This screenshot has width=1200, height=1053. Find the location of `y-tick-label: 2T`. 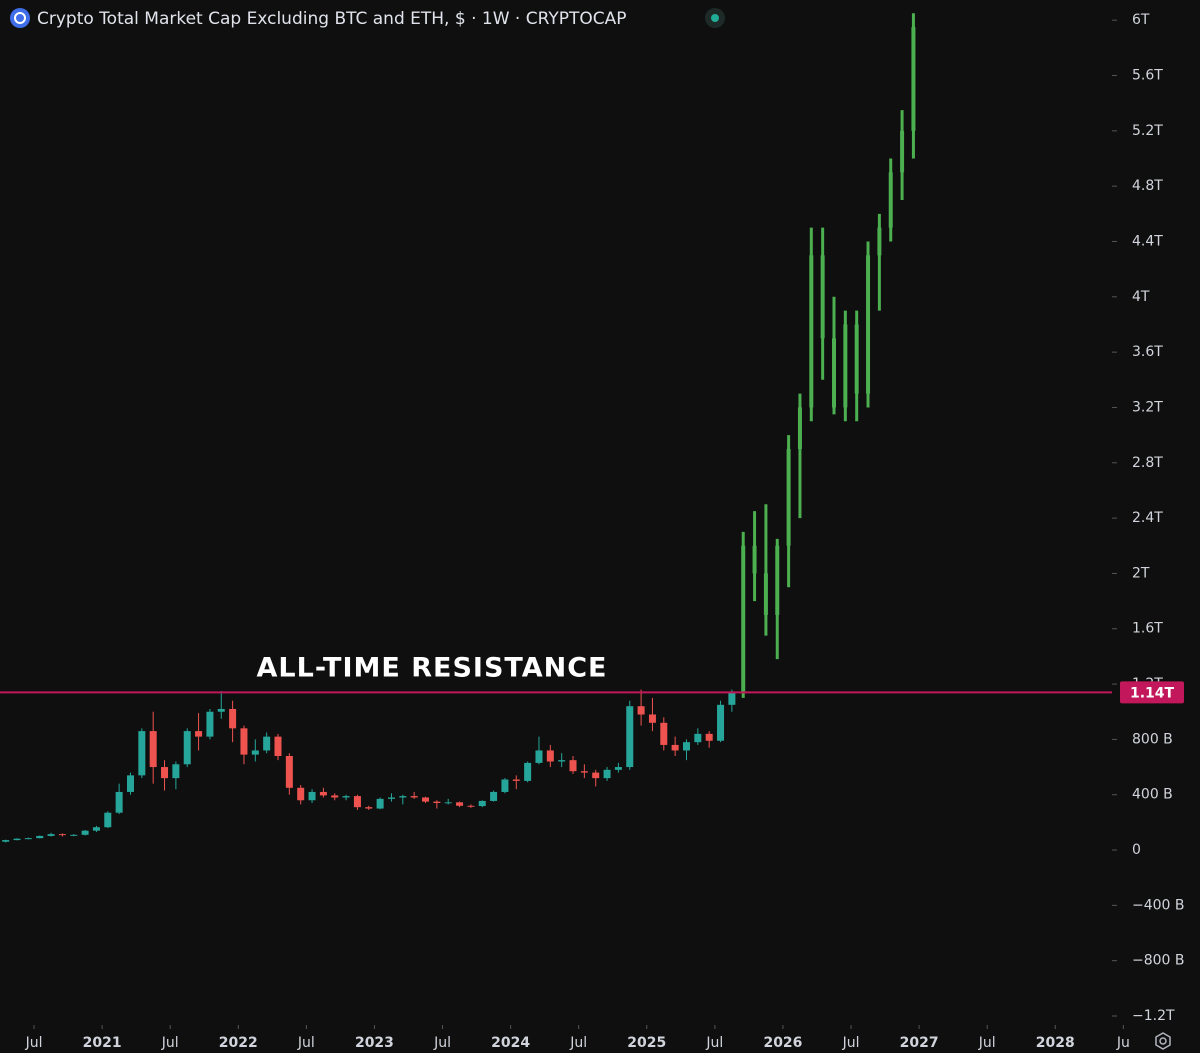

y-tick-label: 2T is located at coordinates (1141, 573).